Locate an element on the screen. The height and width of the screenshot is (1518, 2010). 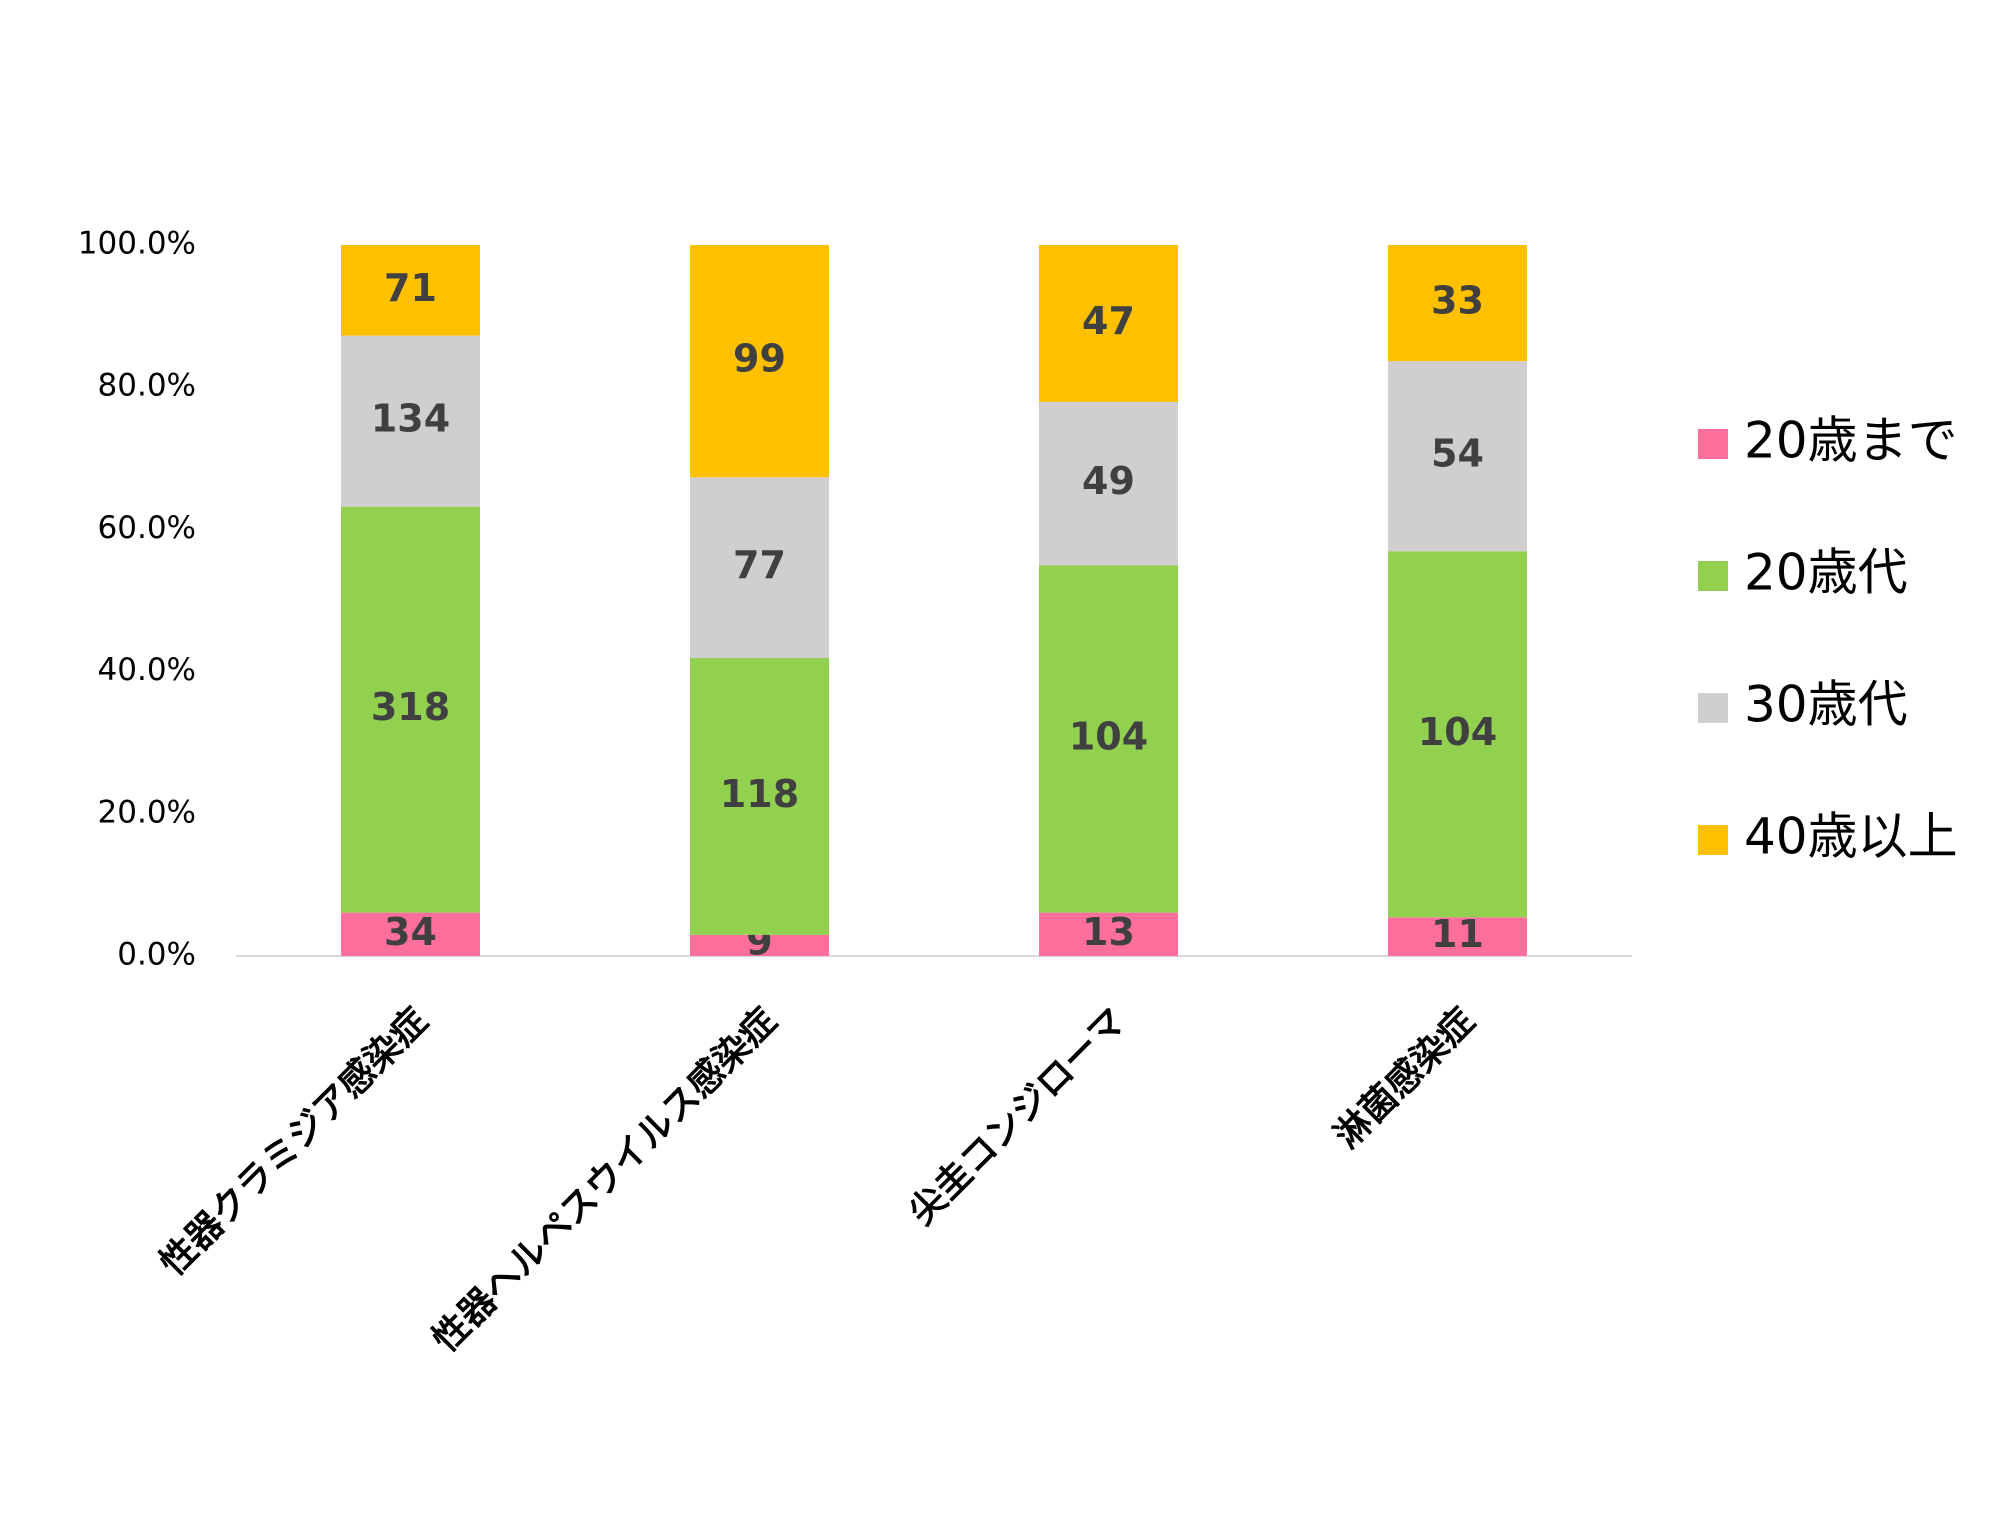
y-tick-label: 40.0% is located at coordinates (147, 670).